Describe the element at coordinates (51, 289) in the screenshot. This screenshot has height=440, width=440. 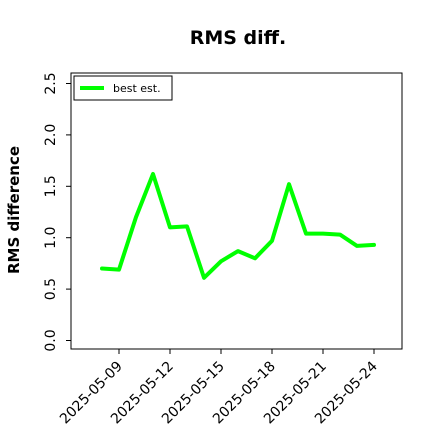
I see `y-tick-label: 0.5` at that location.